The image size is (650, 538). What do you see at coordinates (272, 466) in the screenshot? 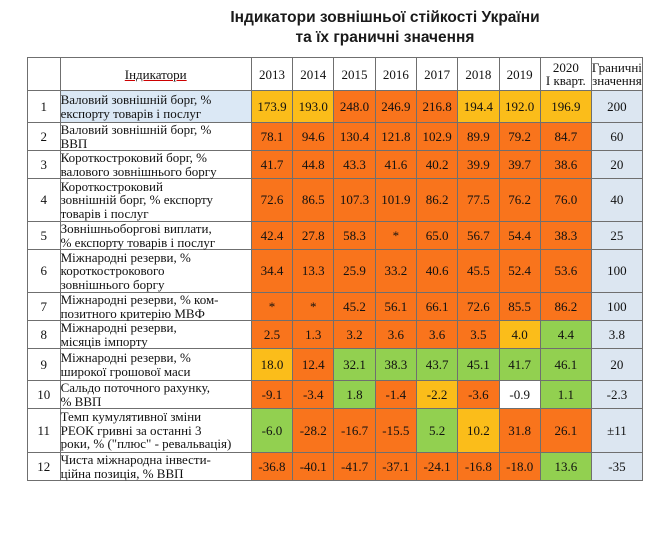
I see `value-cell: -36.8` at bounding box center [272, 466].